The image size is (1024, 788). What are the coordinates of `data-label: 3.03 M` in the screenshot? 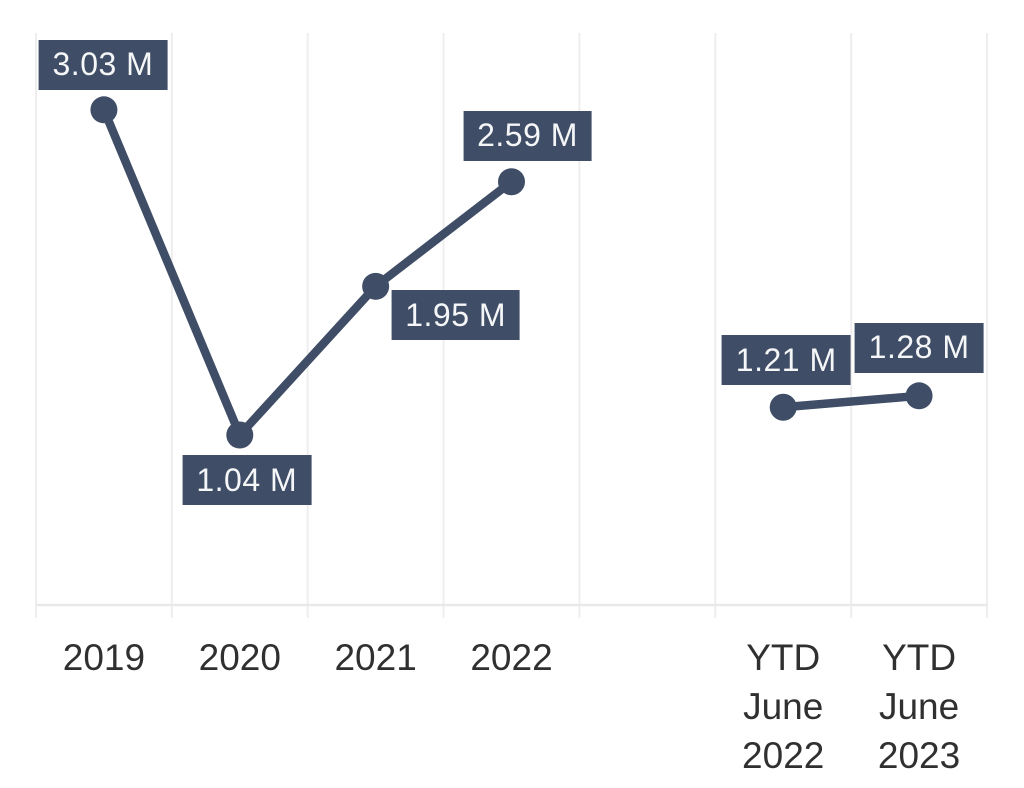 It's located at (103, 64).